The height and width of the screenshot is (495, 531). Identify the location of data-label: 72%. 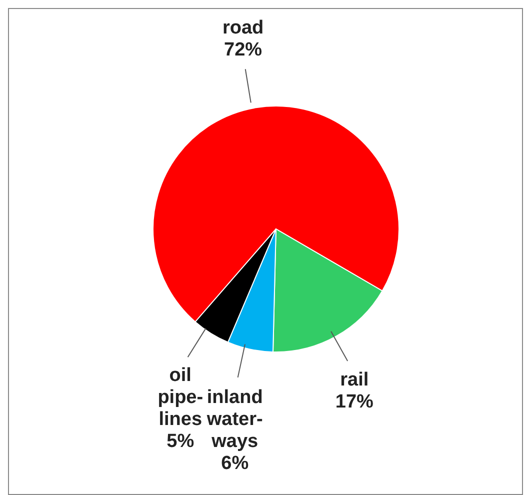
(243, 49).